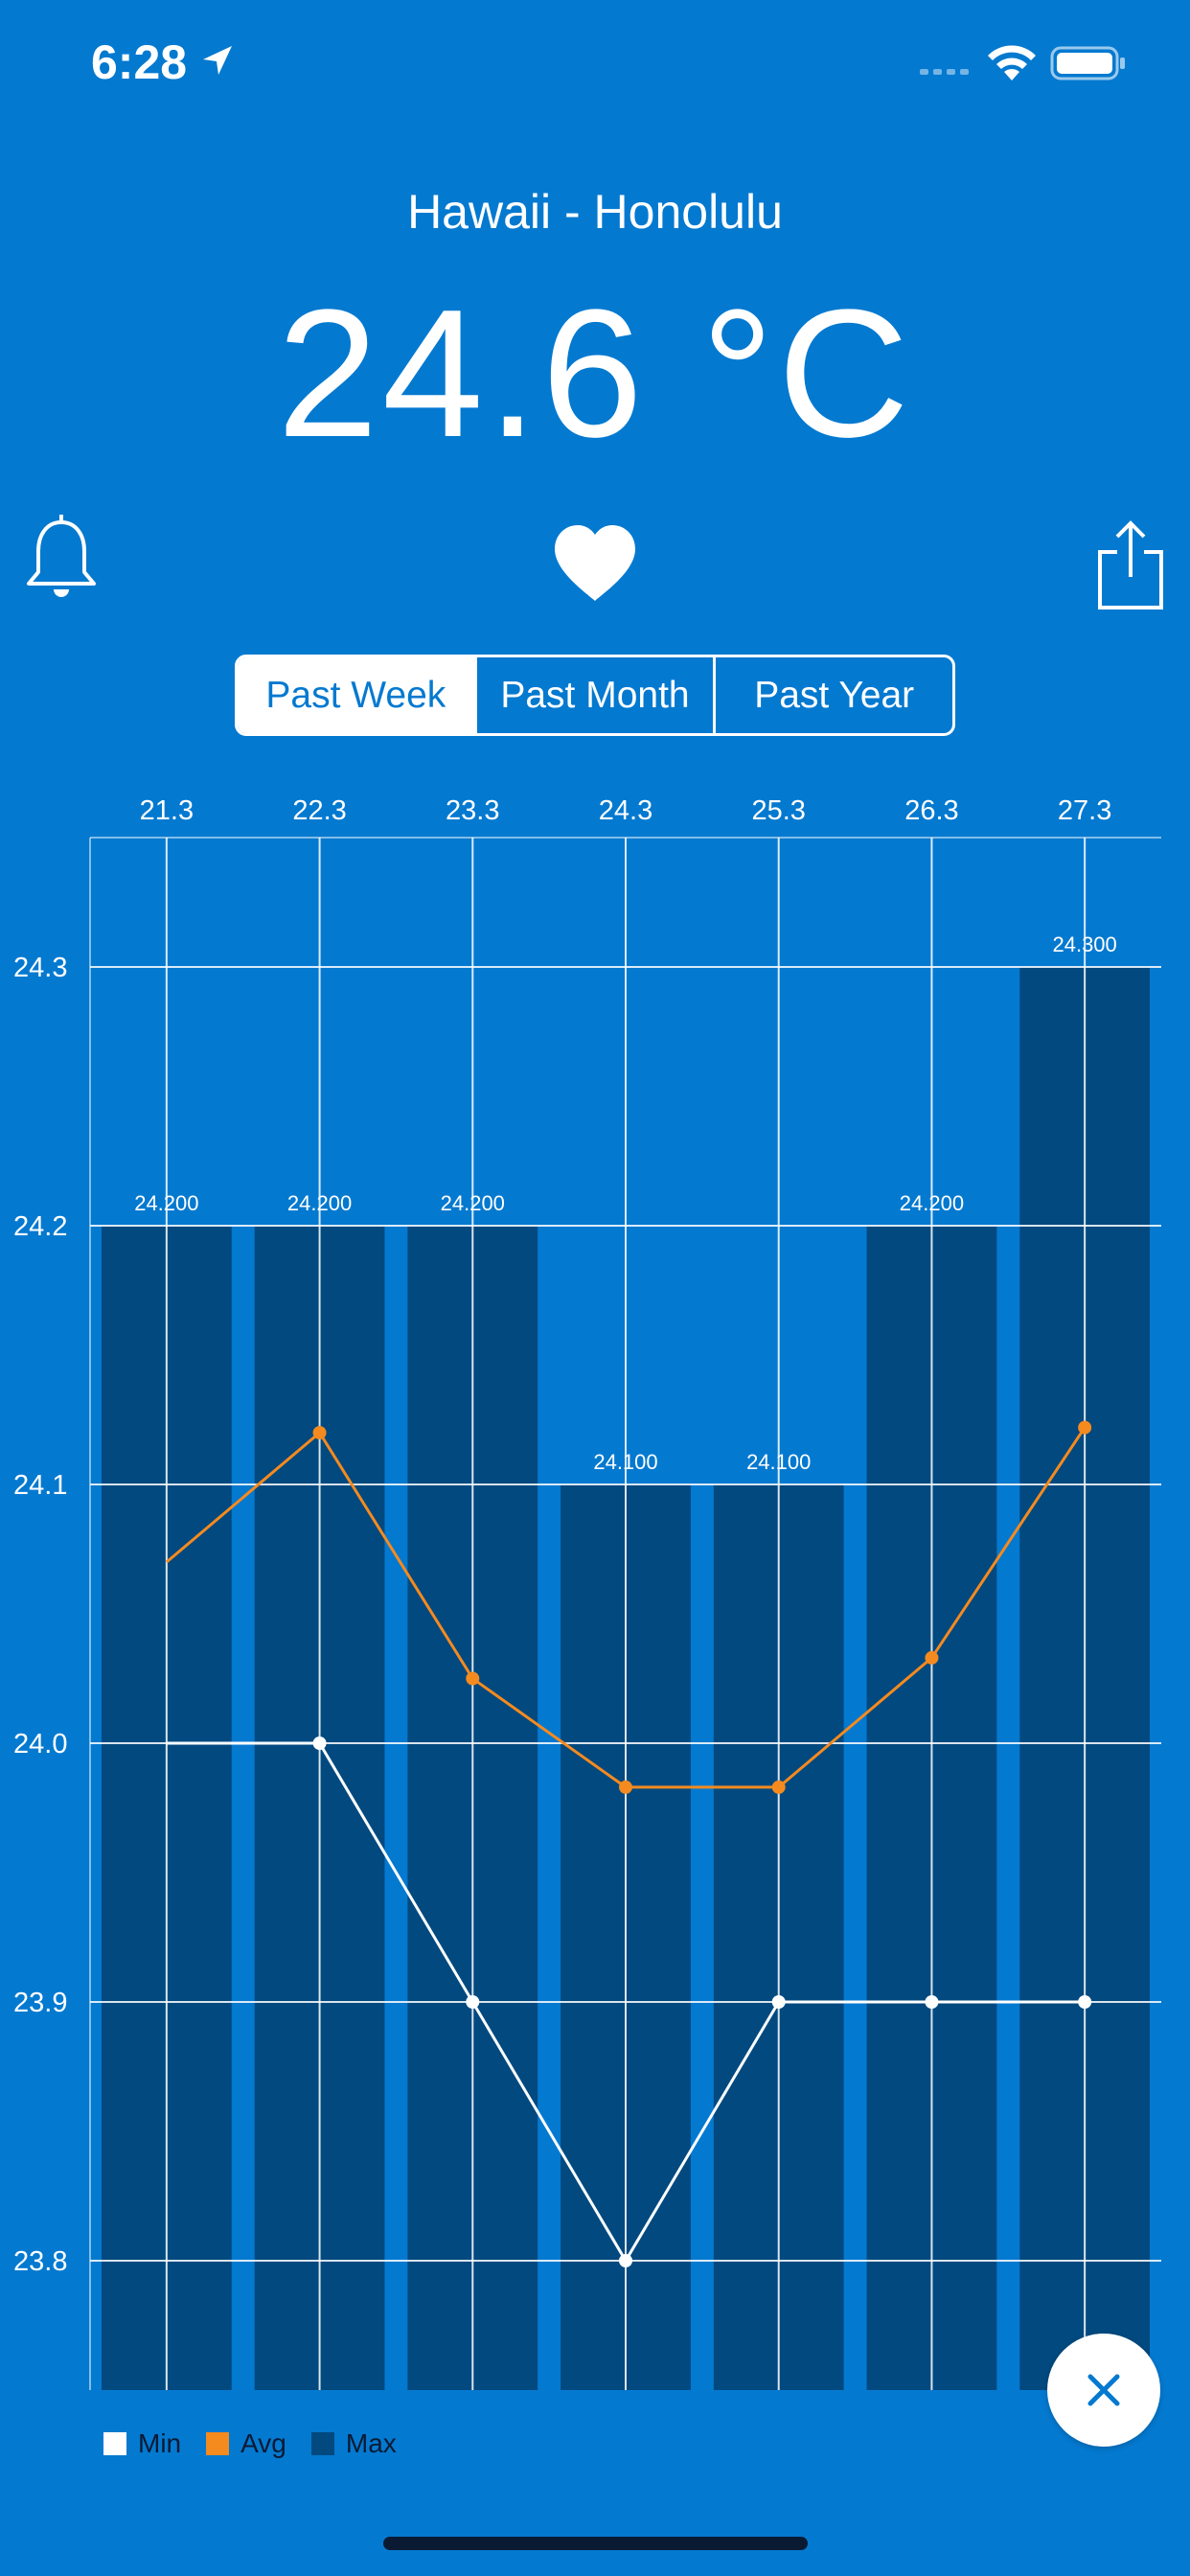 Image resolution: width=1190 pixels, height=2576 pixels. I want to click on notification-button, so click(62, 561).